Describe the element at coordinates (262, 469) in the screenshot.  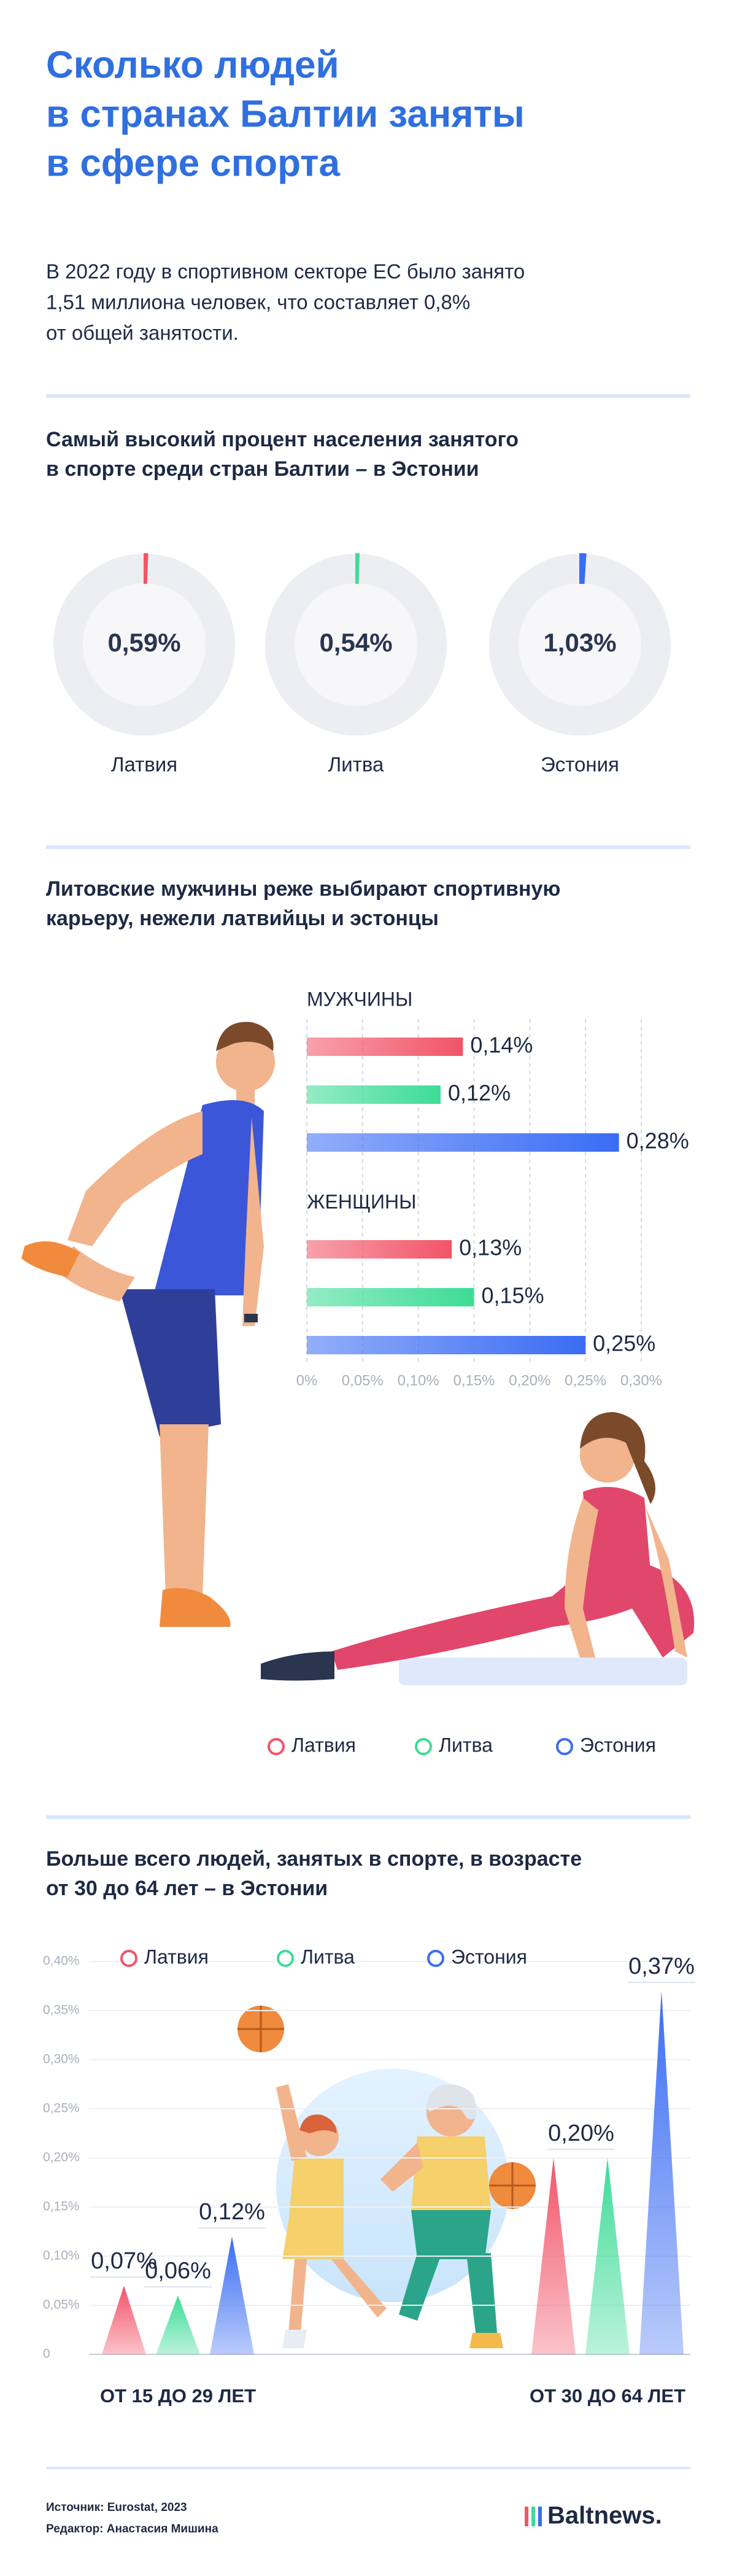
I see `section-title: в спорте среди стран Балтии – в Эстонии` at that location.